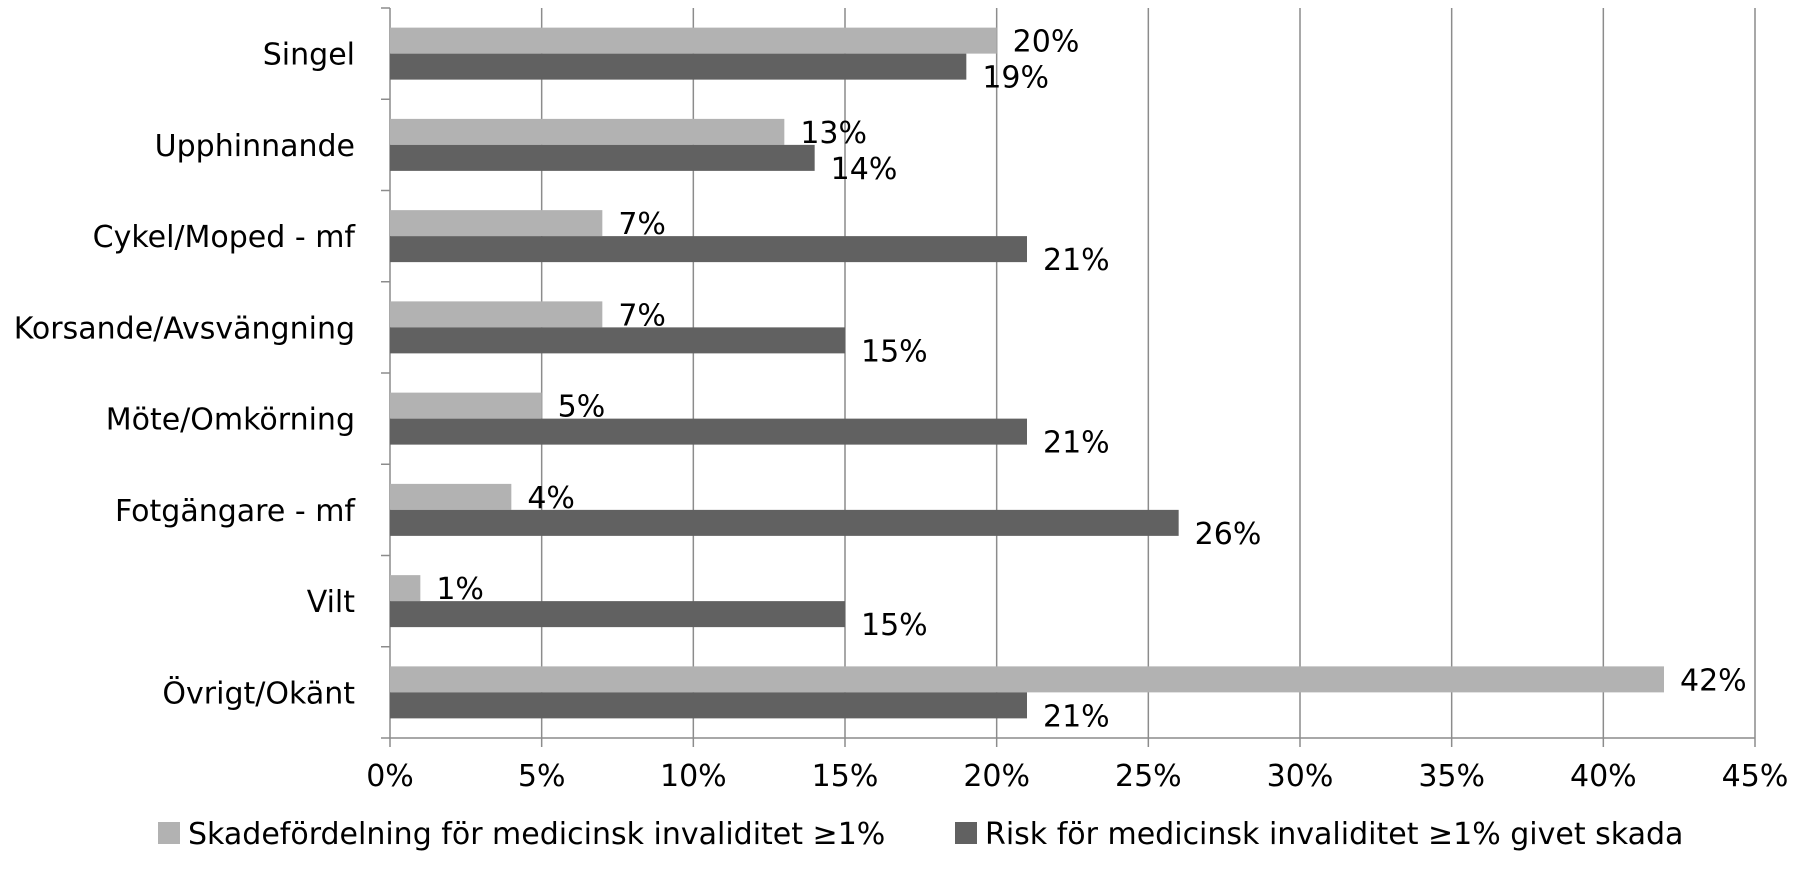 Image resolution: width=1799 pixels, height=872 pixels. What do you see at coordinates (1603, 776) in the screenshot?
I see `x-tick-label-8: 40%` at bounding box center [1603, 776].